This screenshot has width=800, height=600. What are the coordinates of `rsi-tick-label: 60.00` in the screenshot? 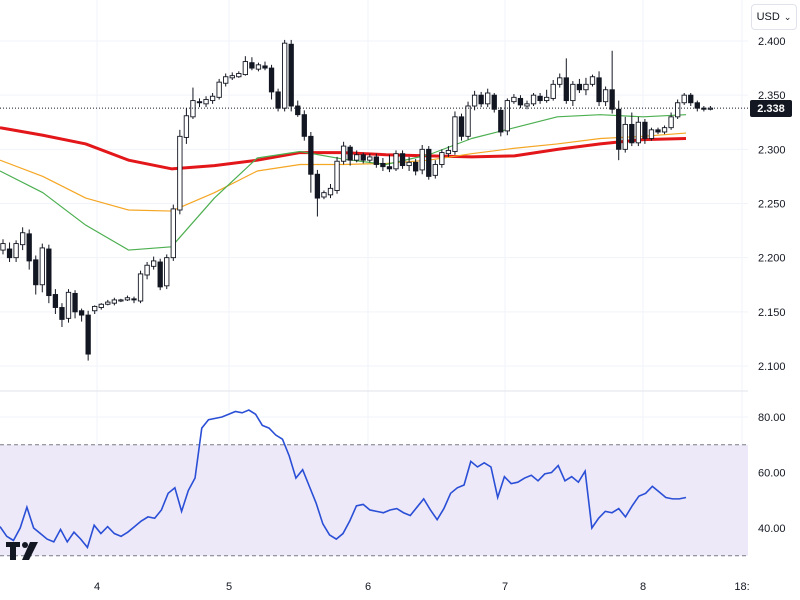 It's located at (772, 474).